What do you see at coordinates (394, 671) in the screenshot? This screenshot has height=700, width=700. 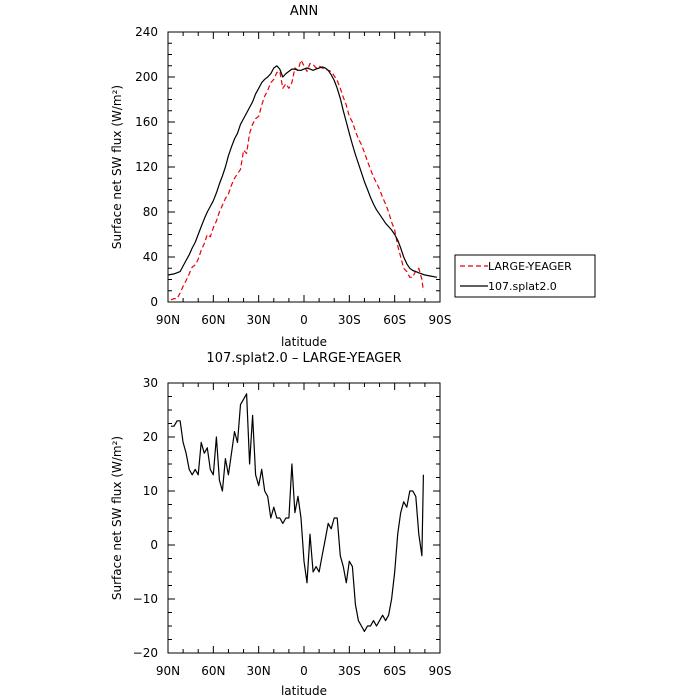 I see `bottom-chart-x-tick-label: 60S` at bounding box center [394, 671].